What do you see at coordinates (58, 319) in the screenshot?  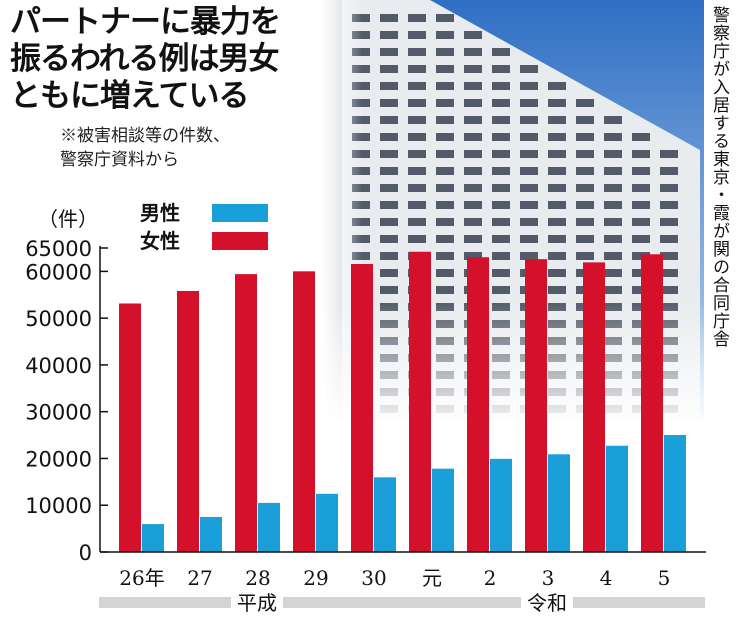 I see `y-tick-label: 50000` at bounding box center [58, 319].